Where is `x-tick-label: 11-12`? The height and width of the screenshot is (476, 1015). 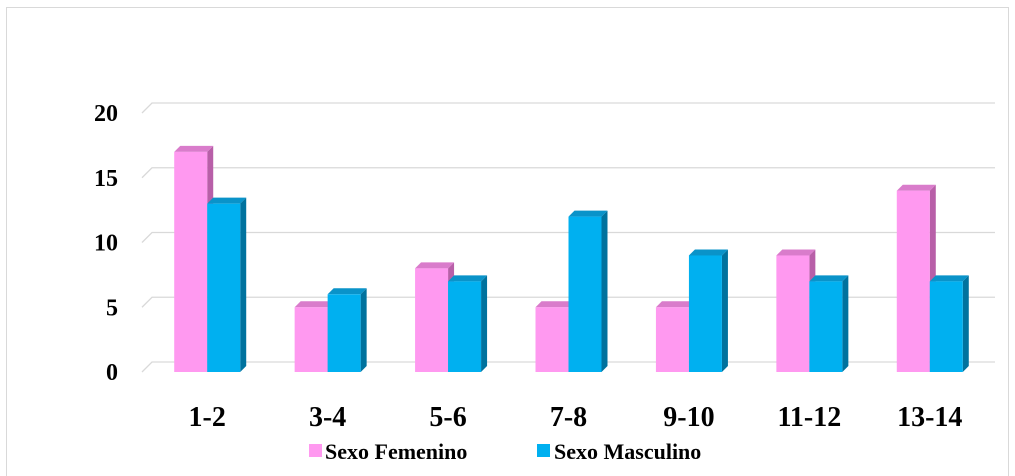
x-tick-label: 11-12 is located at coordinates (809, 417).